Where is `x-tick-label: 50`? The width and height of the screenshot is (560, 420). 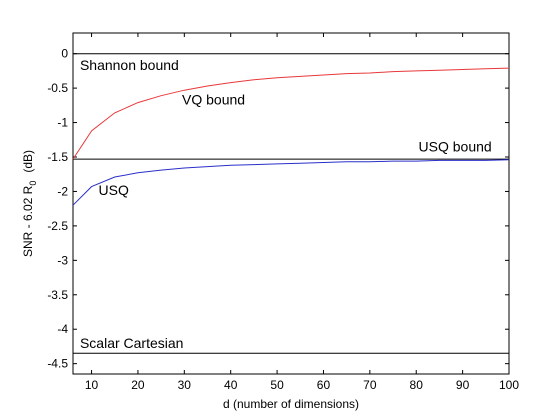 x-tick-label: 50 is located at coordinates (277, 385).